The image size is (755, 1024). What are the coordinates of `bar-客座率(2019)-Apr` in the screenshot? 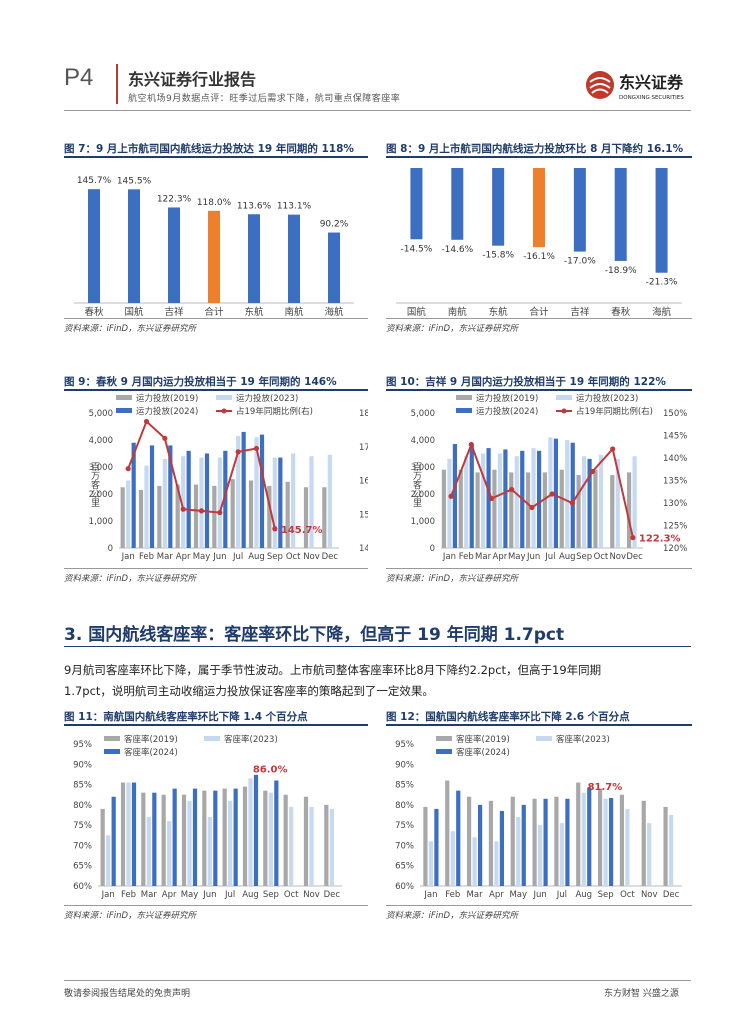 It's located at (491, 843).